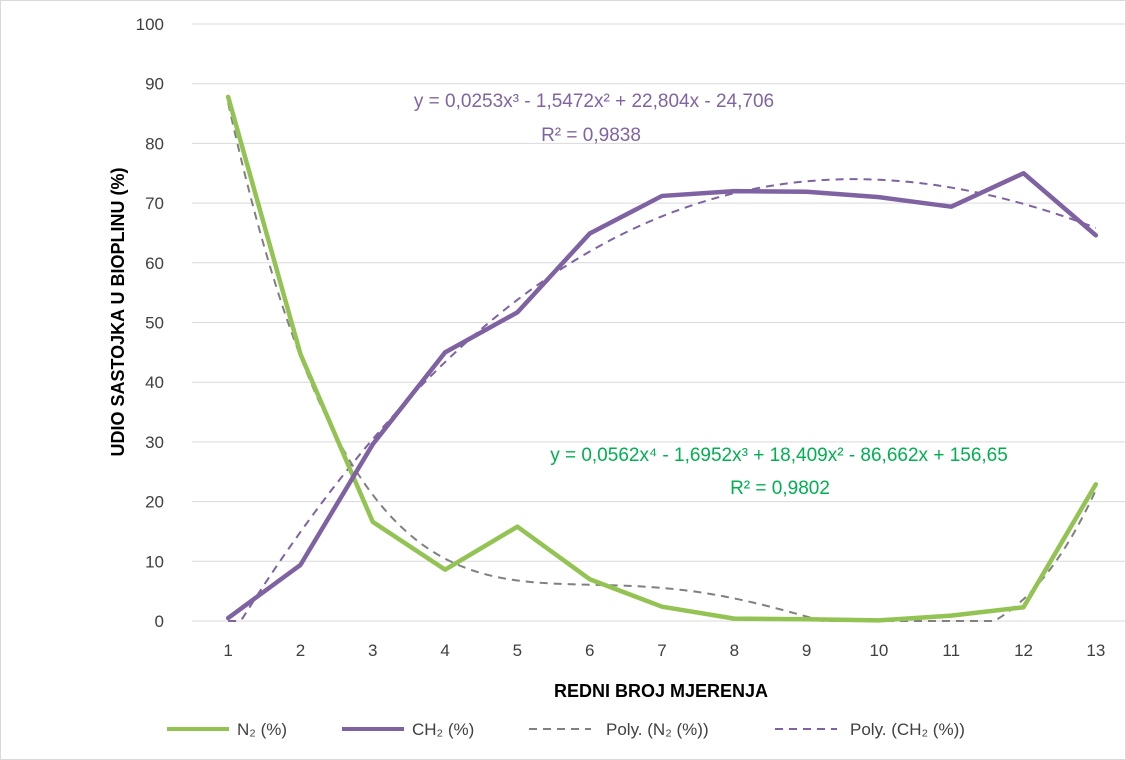  What do you see at coordinates (907, 729) in the screenshot?
I see `legend-ch2-poly-label: Poly. (CH₂ (%))` at bounding box center [907, 729].